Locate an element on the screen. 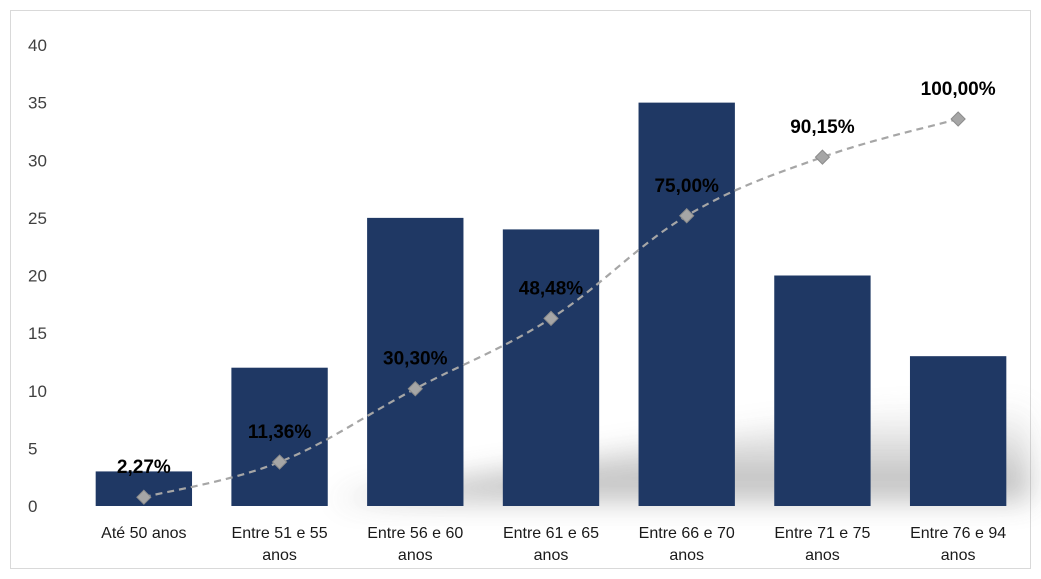 The width and height of the screenshot is (1041, 579). cumulative-percent-label: 100,00% is located at coordinates (958, 89).